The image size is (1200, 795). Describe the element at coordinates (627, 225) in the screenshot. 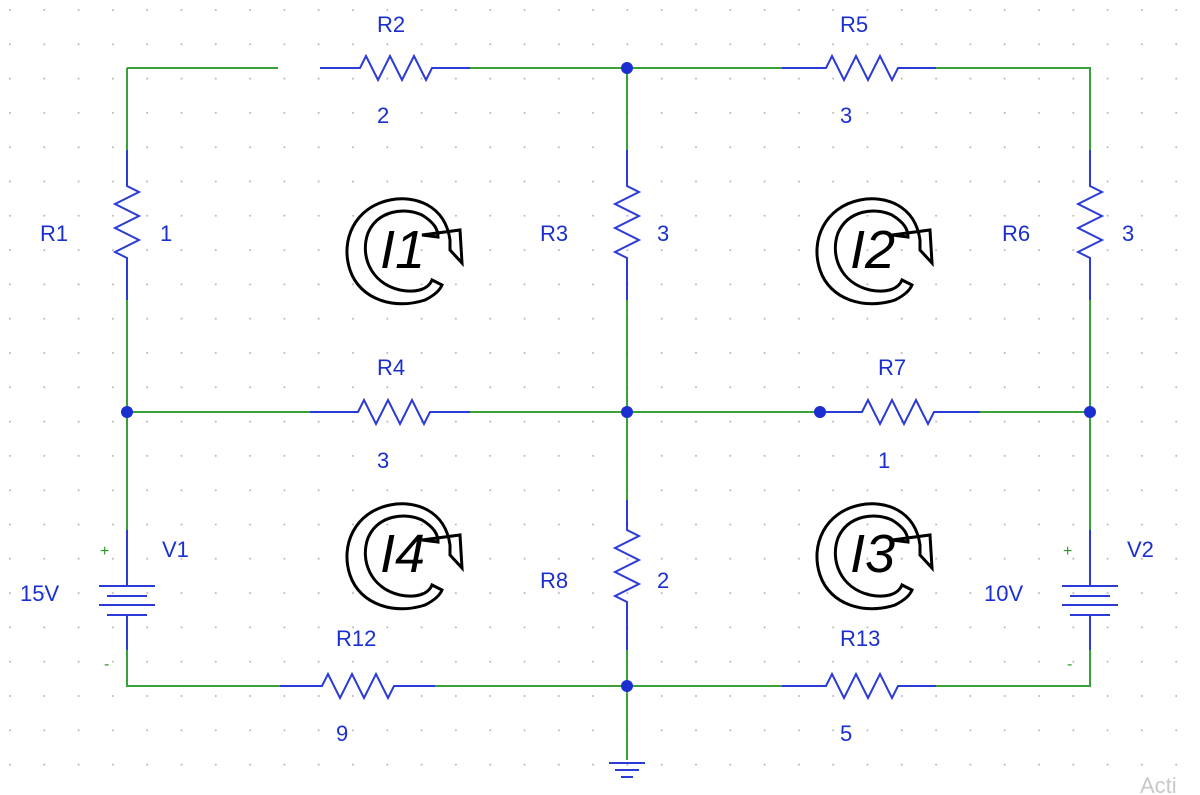

I see `resistor-r3` at that location.